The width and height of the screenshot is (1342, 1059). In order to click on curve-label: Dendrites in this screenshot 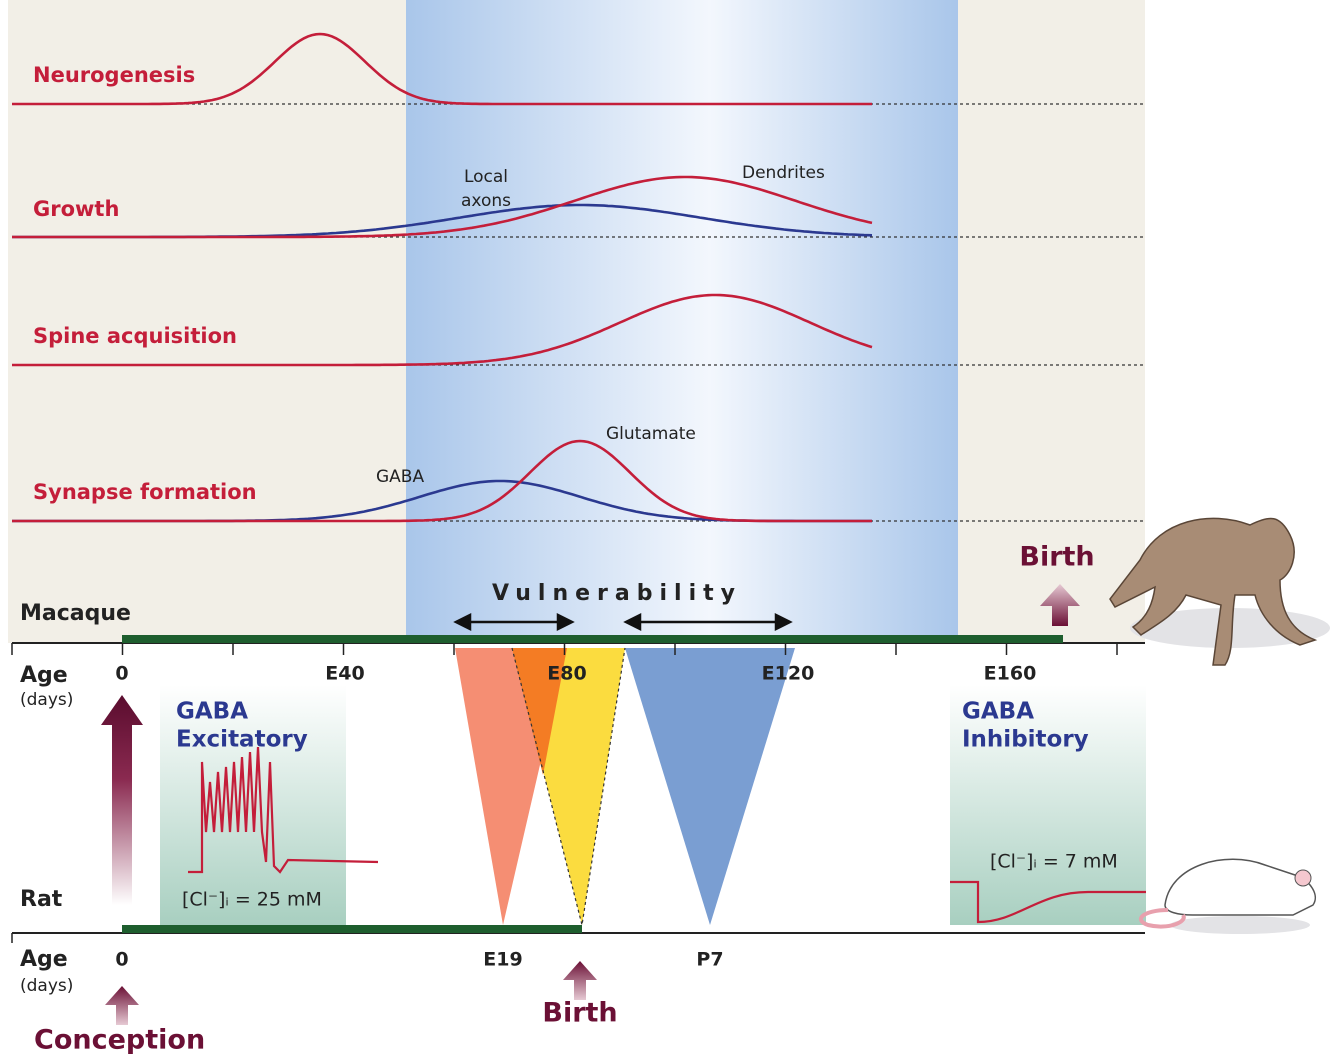, I will do `click(783, 173)`.